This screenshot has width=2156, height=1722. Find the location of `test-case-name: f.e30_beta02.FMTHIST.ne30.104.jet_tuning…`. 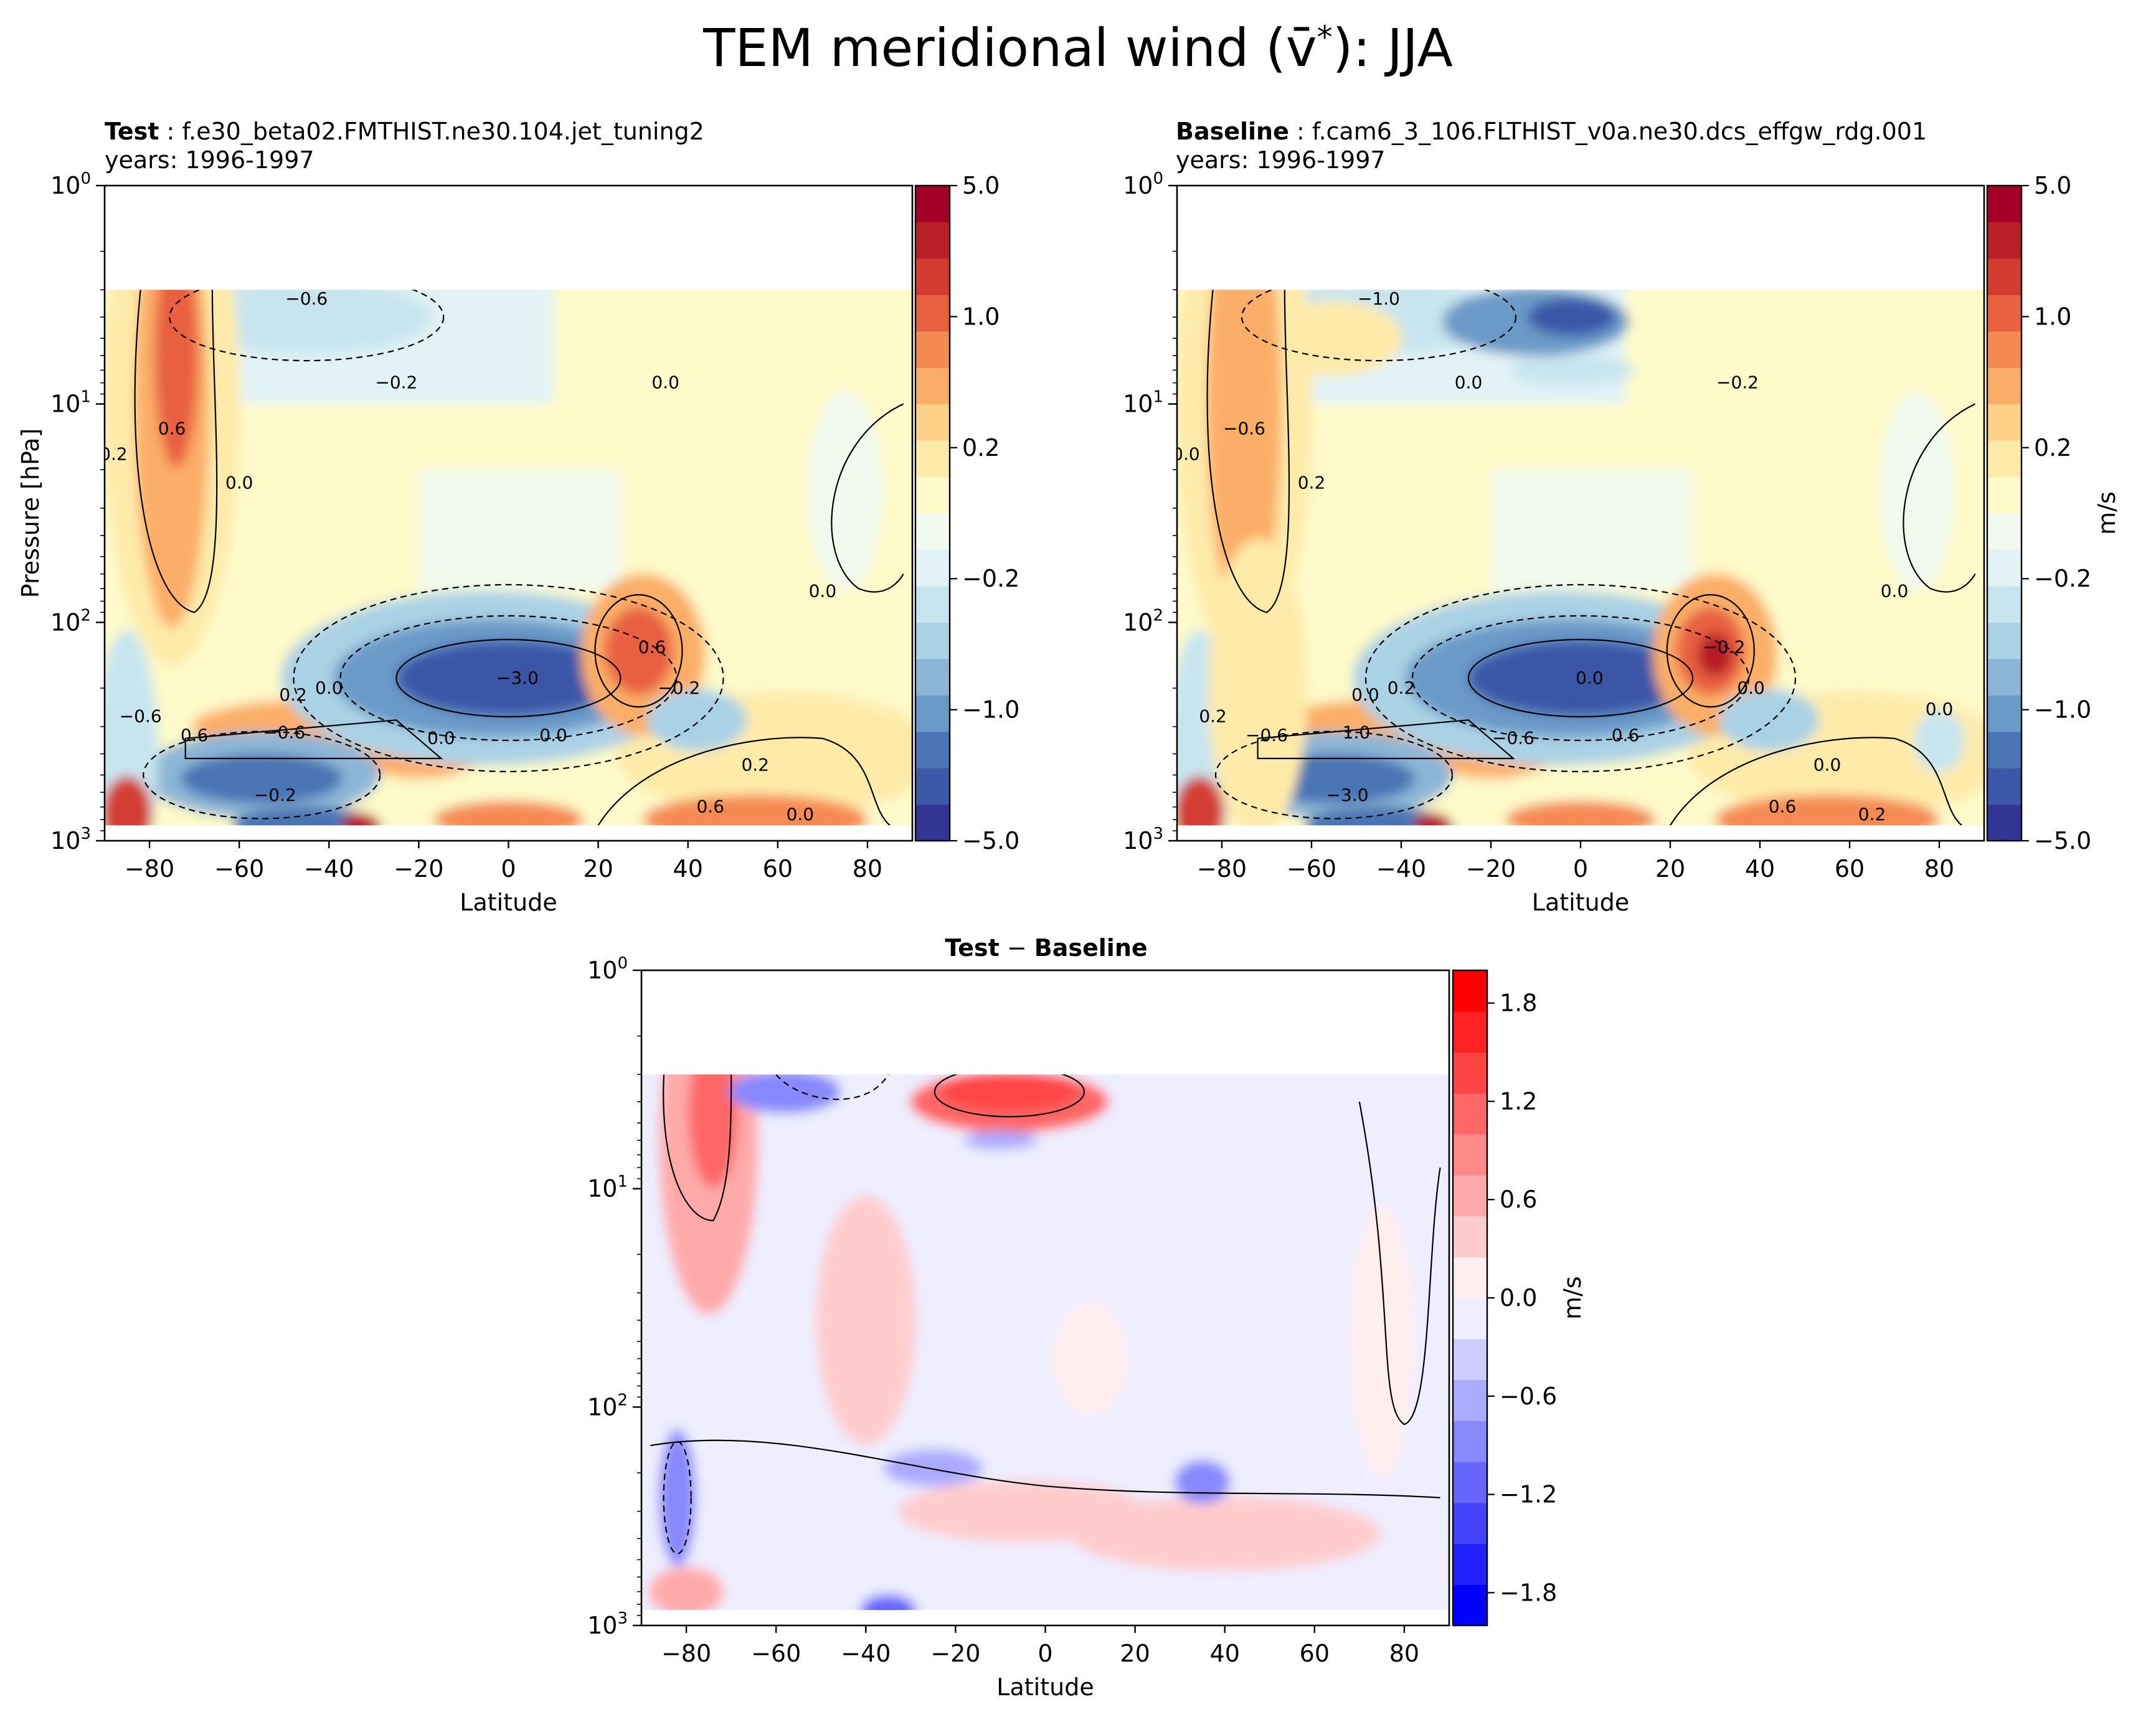

test-case-name: f.e30_beta02.FMTHIST.ne30.104.jet_tuning… is located at coordinates (443, 131).